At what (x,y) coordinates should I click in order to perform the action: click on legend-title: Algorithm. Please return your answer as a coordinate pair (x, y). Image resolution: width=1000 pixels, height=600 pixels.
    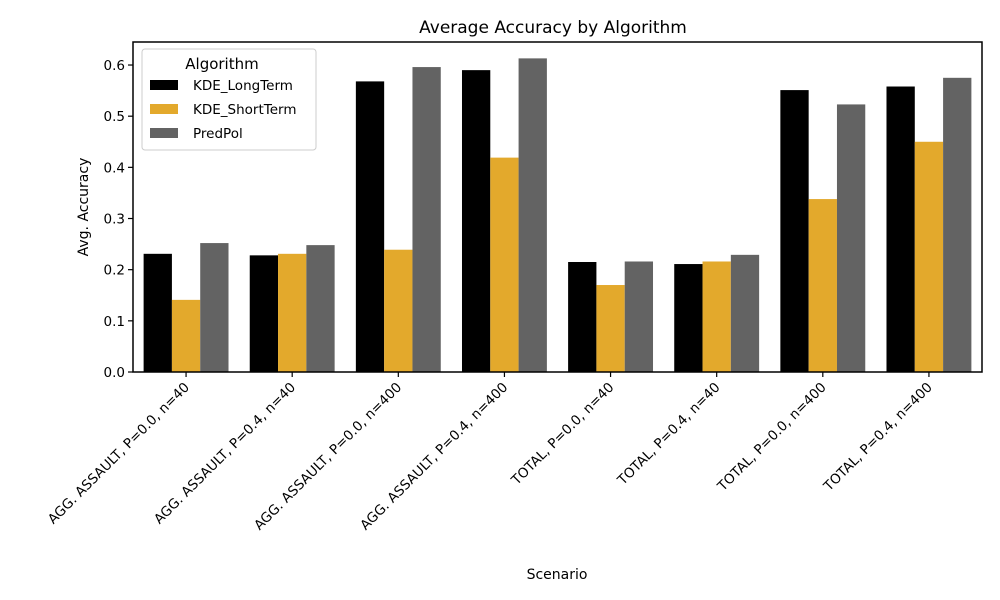
    Looking at the image, I should click on (221, 64).